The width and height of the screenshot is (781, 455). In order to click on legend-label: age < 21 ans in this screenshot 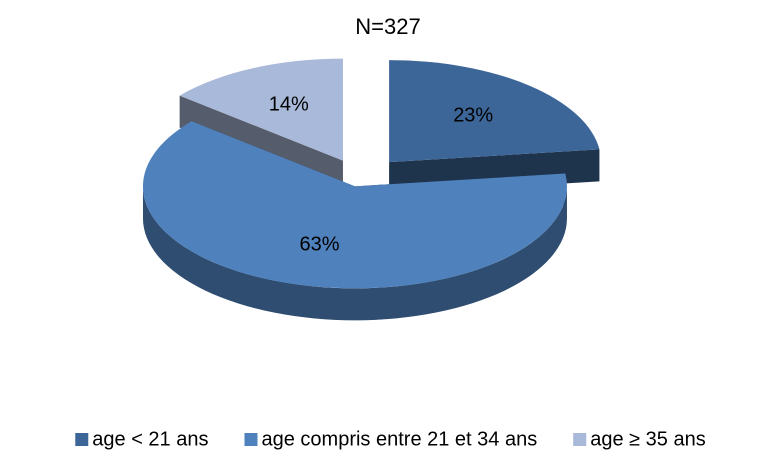, I will do `click(150, 439)`.